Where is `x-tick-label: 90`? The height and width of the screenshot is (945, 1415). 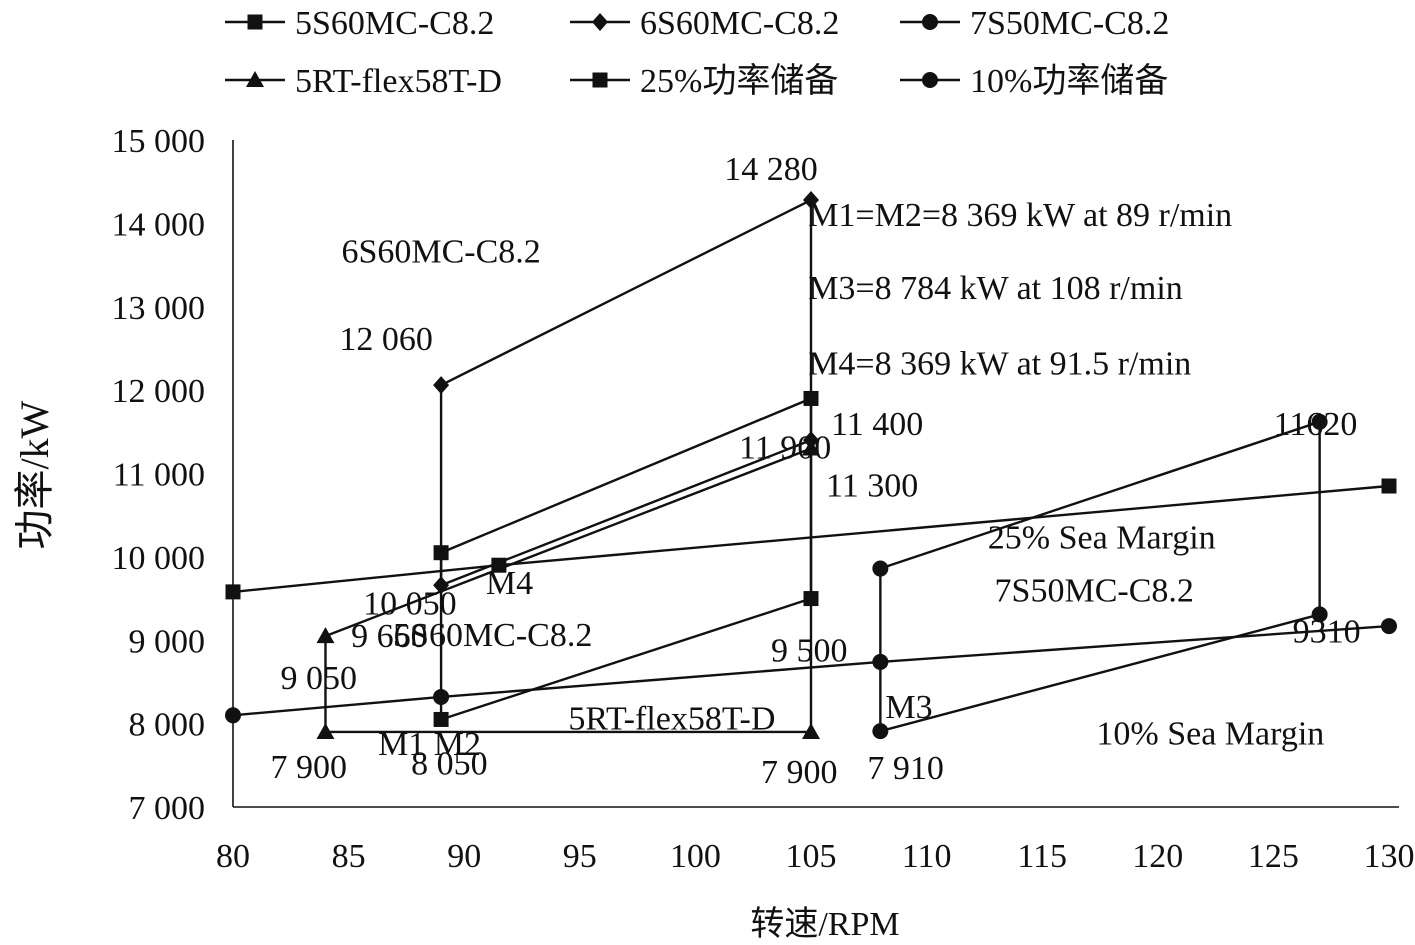
x-tick-label: 90 is located at coordinates (464, 856).